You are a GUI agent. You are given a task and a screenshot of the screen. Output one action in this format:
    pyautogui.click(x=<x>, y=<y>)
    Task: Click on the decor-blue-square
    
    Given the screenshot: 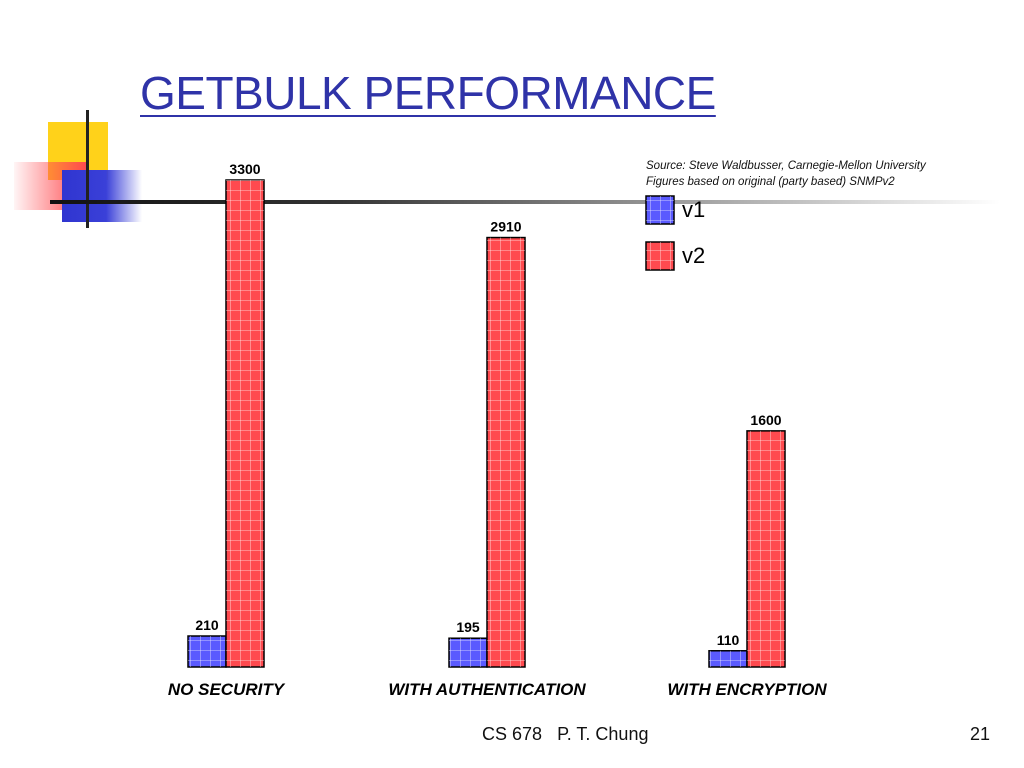 What is the action you would take?
    pyautogui.click(x=102, y=196)
    